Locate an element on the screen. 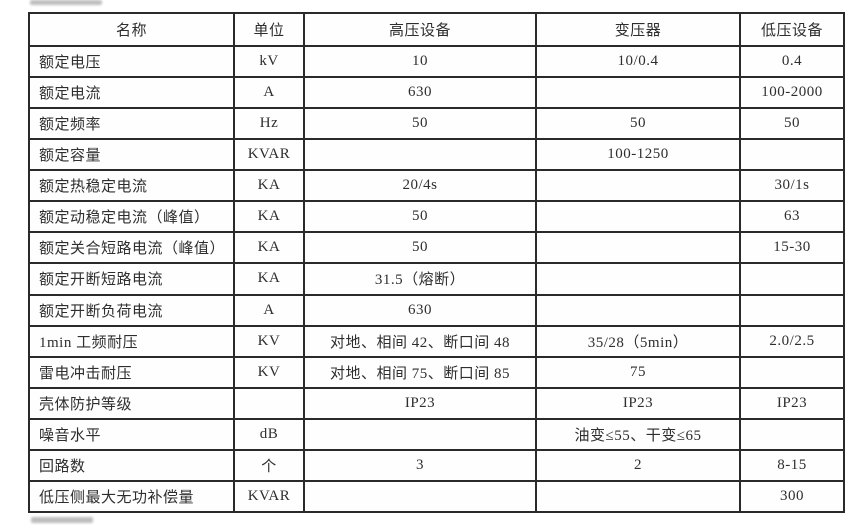  cell-lv: 2.0/2.5 is located at coordinates (792, 341).